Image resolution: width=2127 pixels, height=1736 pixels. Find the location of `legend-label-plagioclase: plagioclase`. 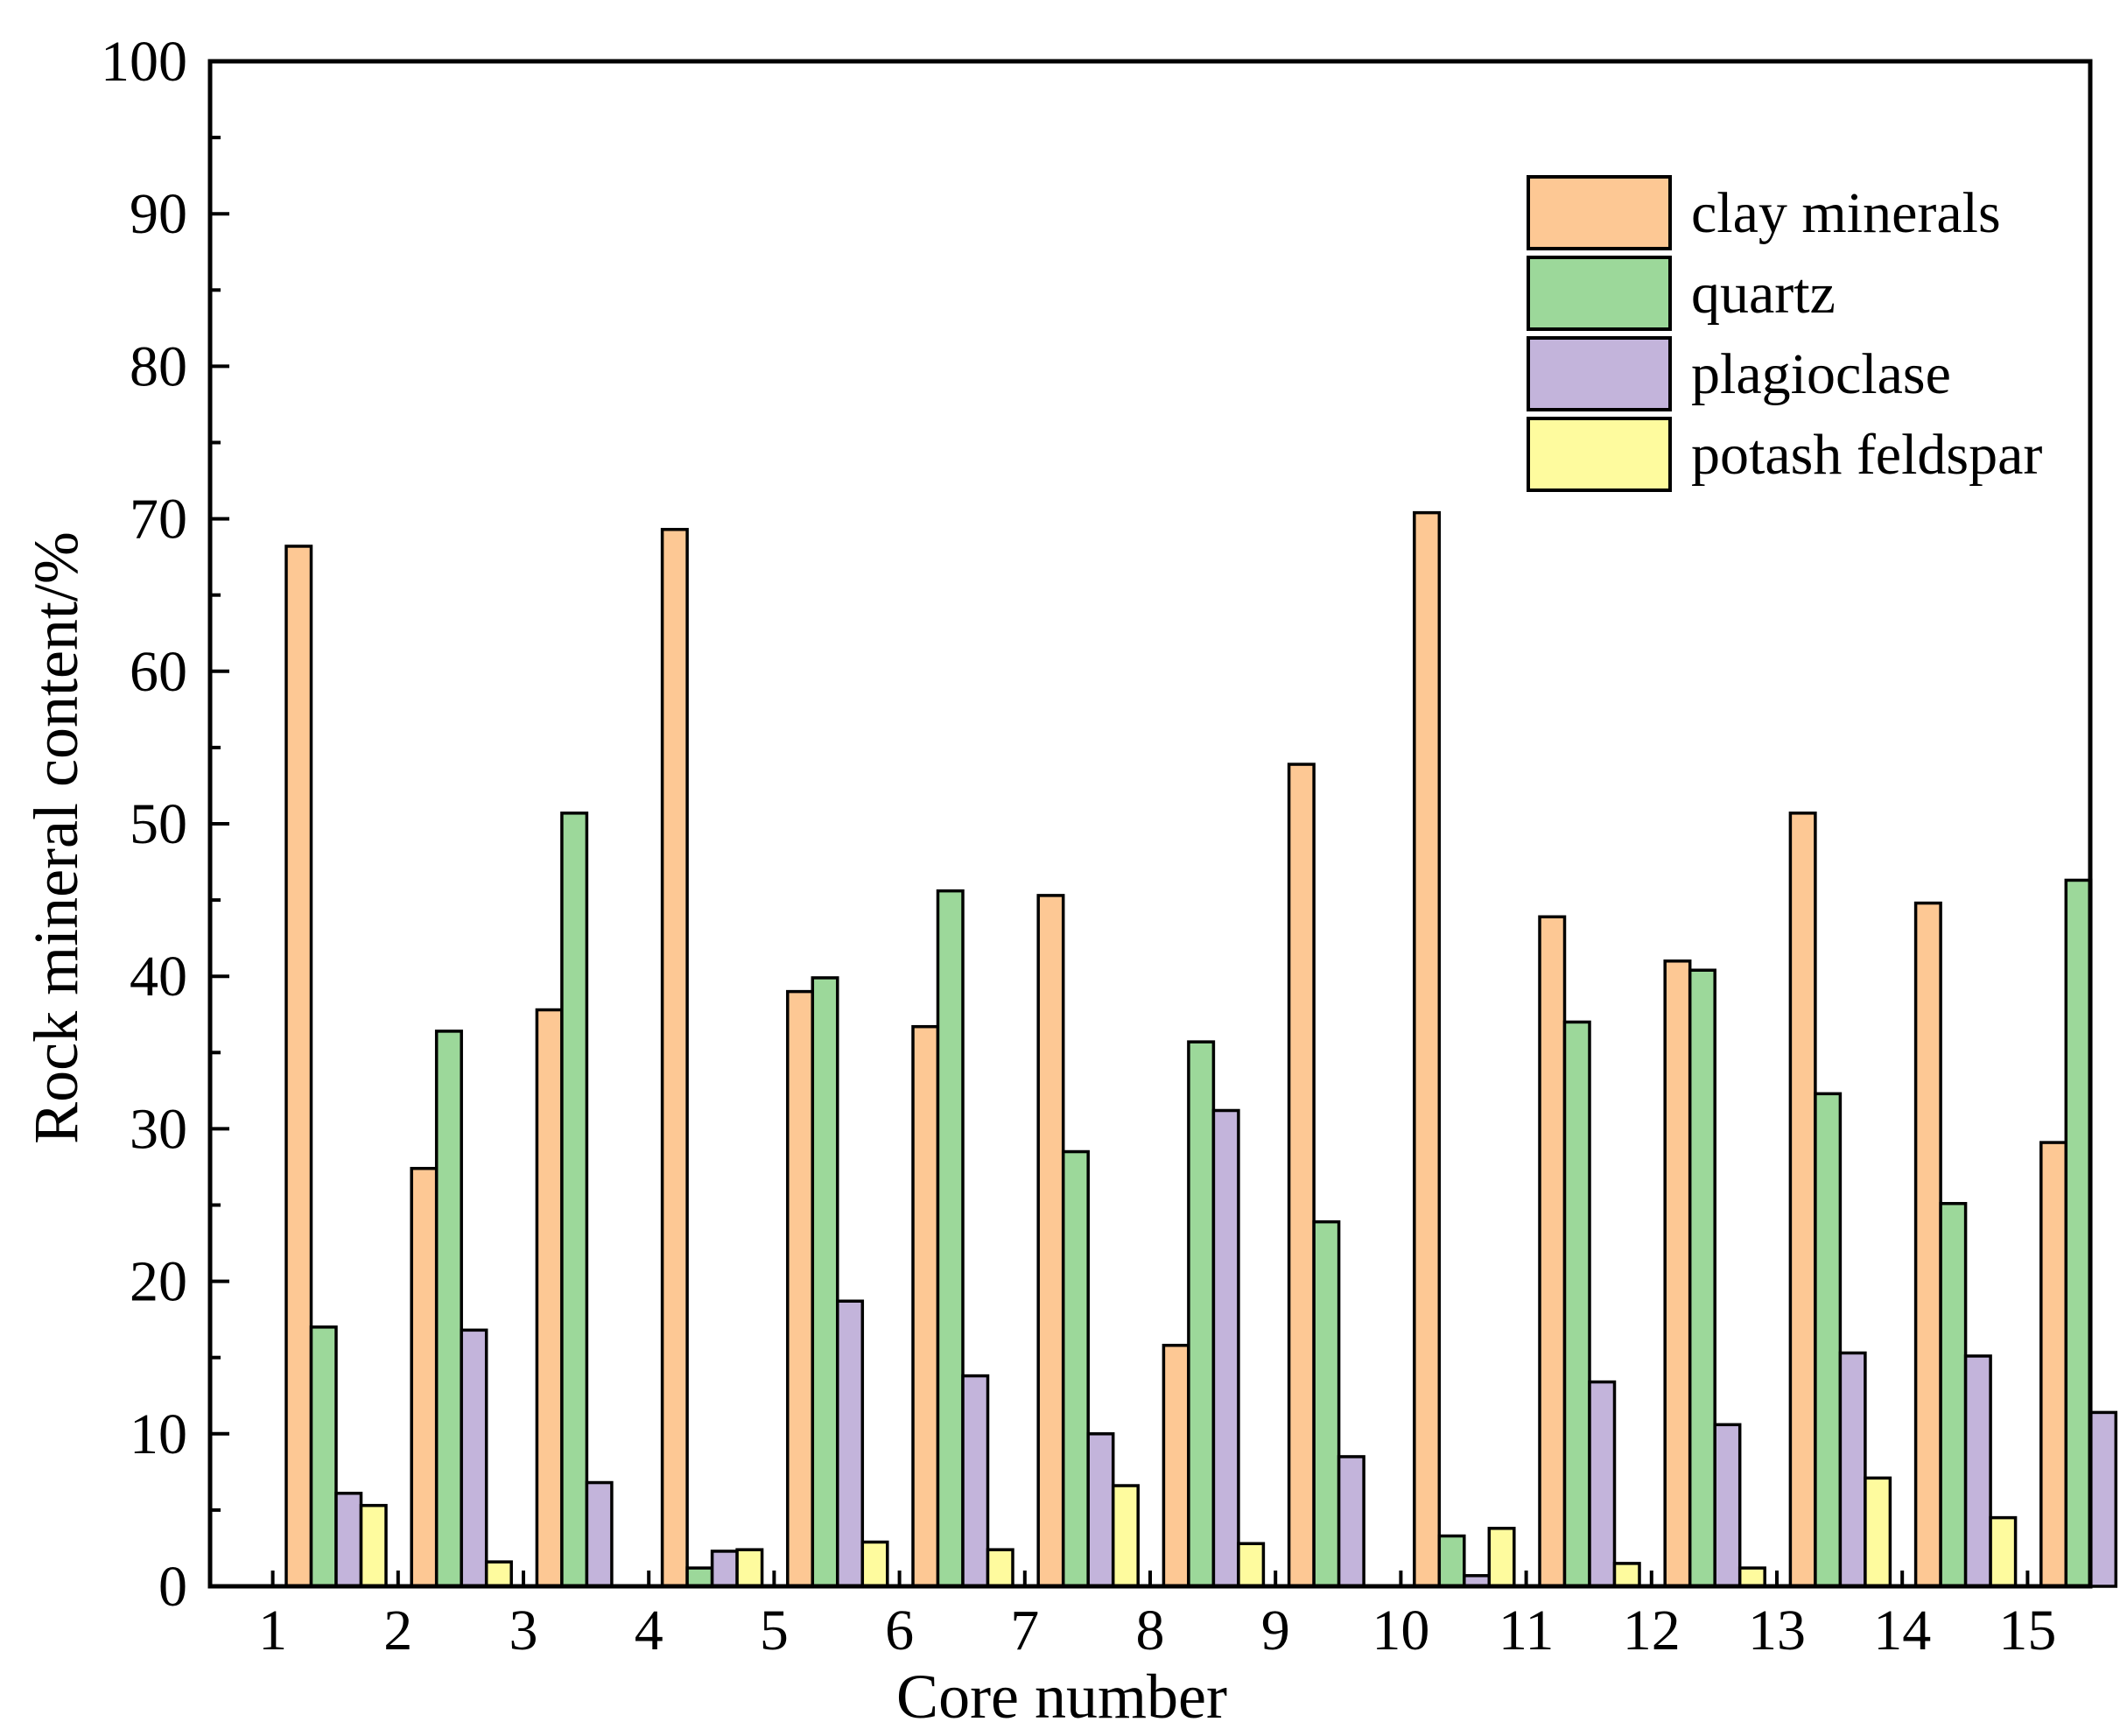

legend-label-plagioclase: plagioclase is located at coordinates (1821, 374).